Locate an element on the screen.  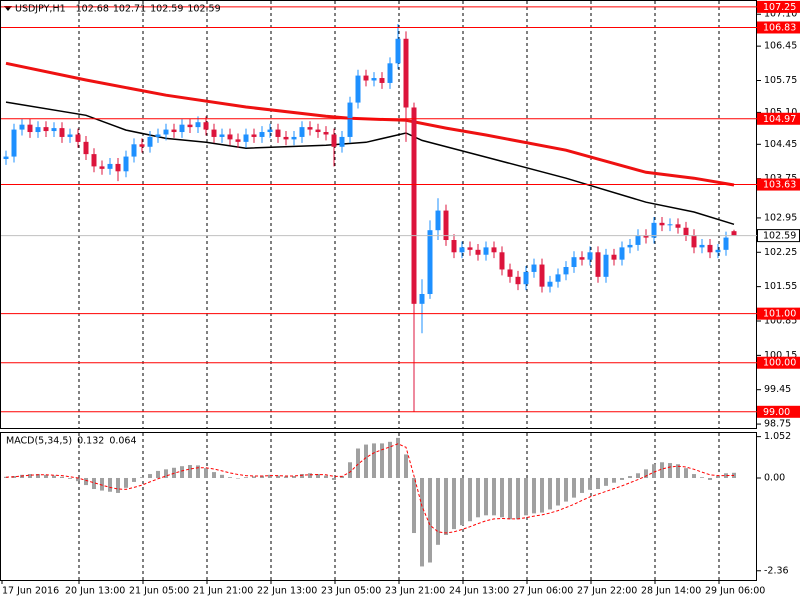
header-value: 102.59 is located at coordinates (203, 9).